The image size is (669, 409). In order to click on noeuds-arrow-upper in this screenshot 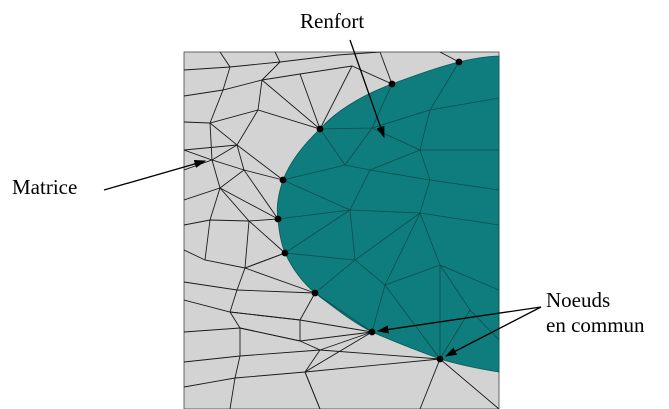, I will do `click(459, 320)`.